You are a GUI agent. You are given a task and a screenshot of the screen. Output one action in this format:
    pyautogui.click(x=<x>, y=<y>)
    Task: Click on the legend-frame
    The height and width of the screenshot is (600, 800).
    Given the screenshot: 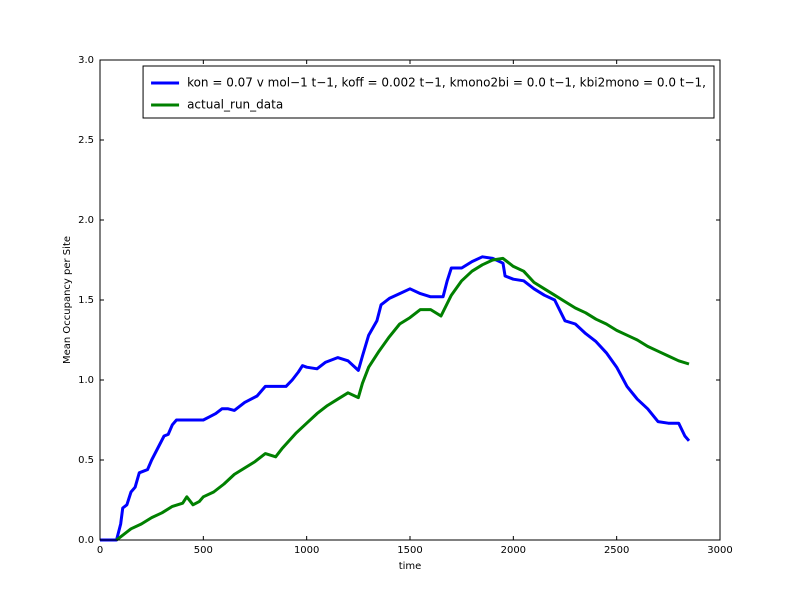 What is the action you would take?
    pyautogui.click(x=428, y=92)
    